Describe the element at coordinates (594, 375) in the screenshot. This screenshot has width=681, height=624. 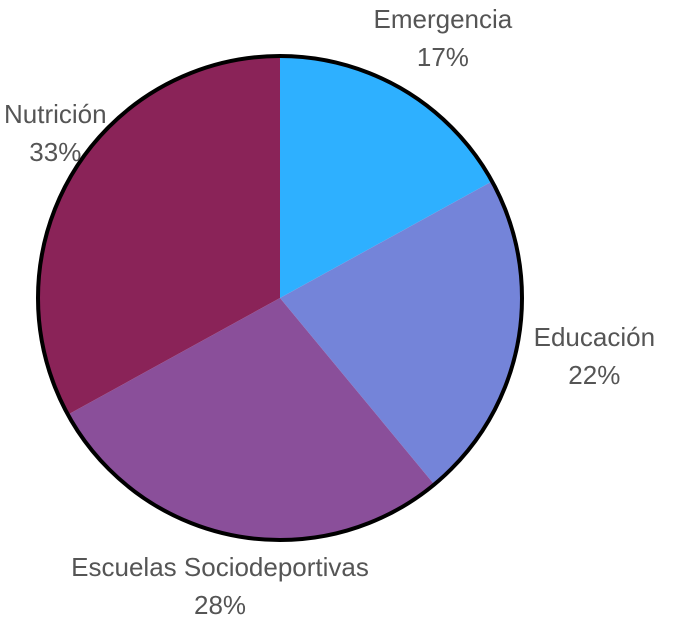
I see `label-value: 22%` at that location.